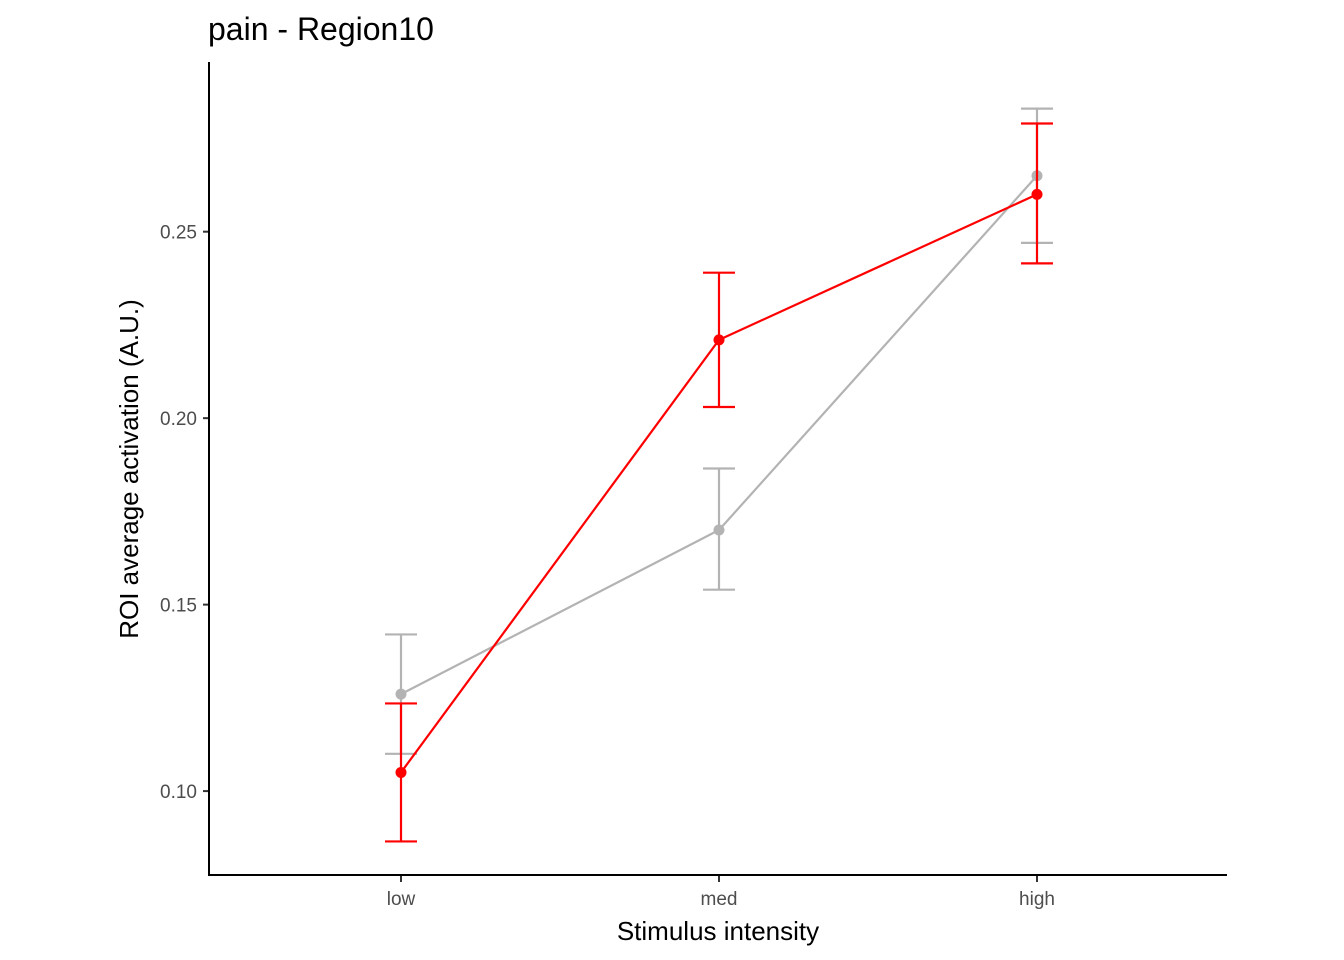 The image size is (1344, 960). What do you see at coordinates (184, 513) in the screenshot?
I see `y-ticks: 0.10 0.15 0.20 0.25` at bounding box center [184, 513].